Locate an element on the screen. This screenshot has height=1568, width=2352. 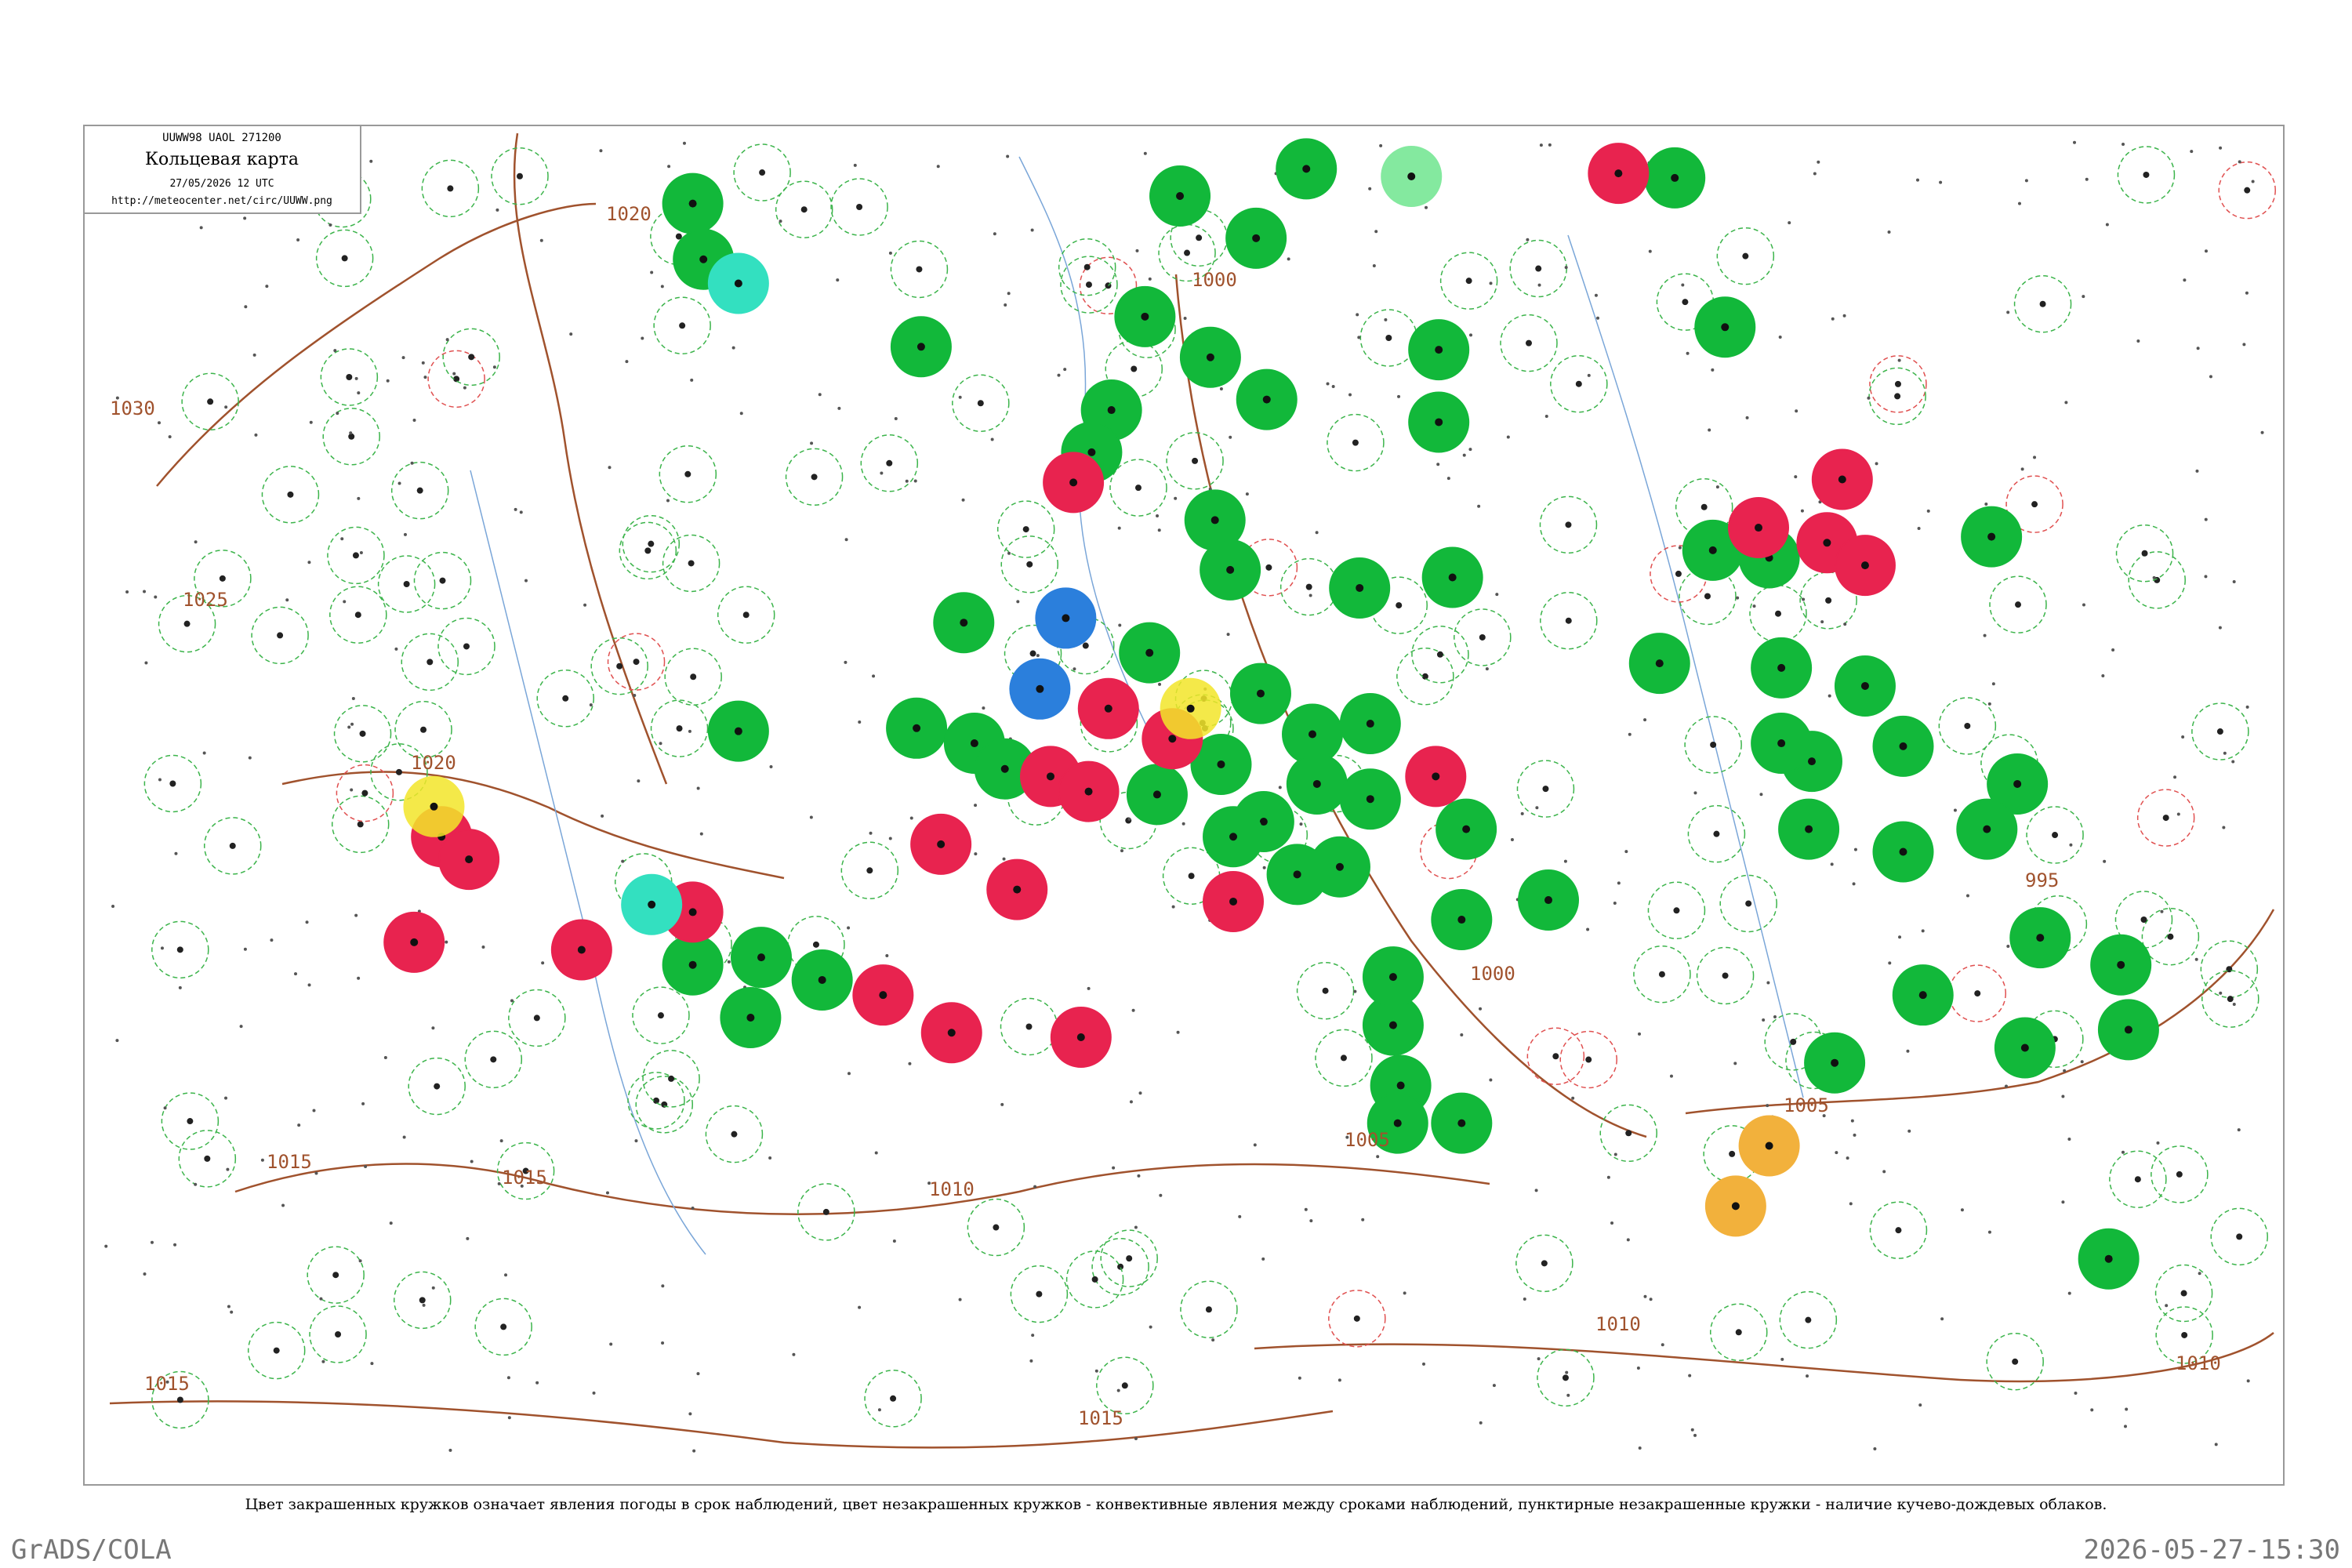
header-date: 27/05/2026 12 UTC is located at coordinates (221, 184).